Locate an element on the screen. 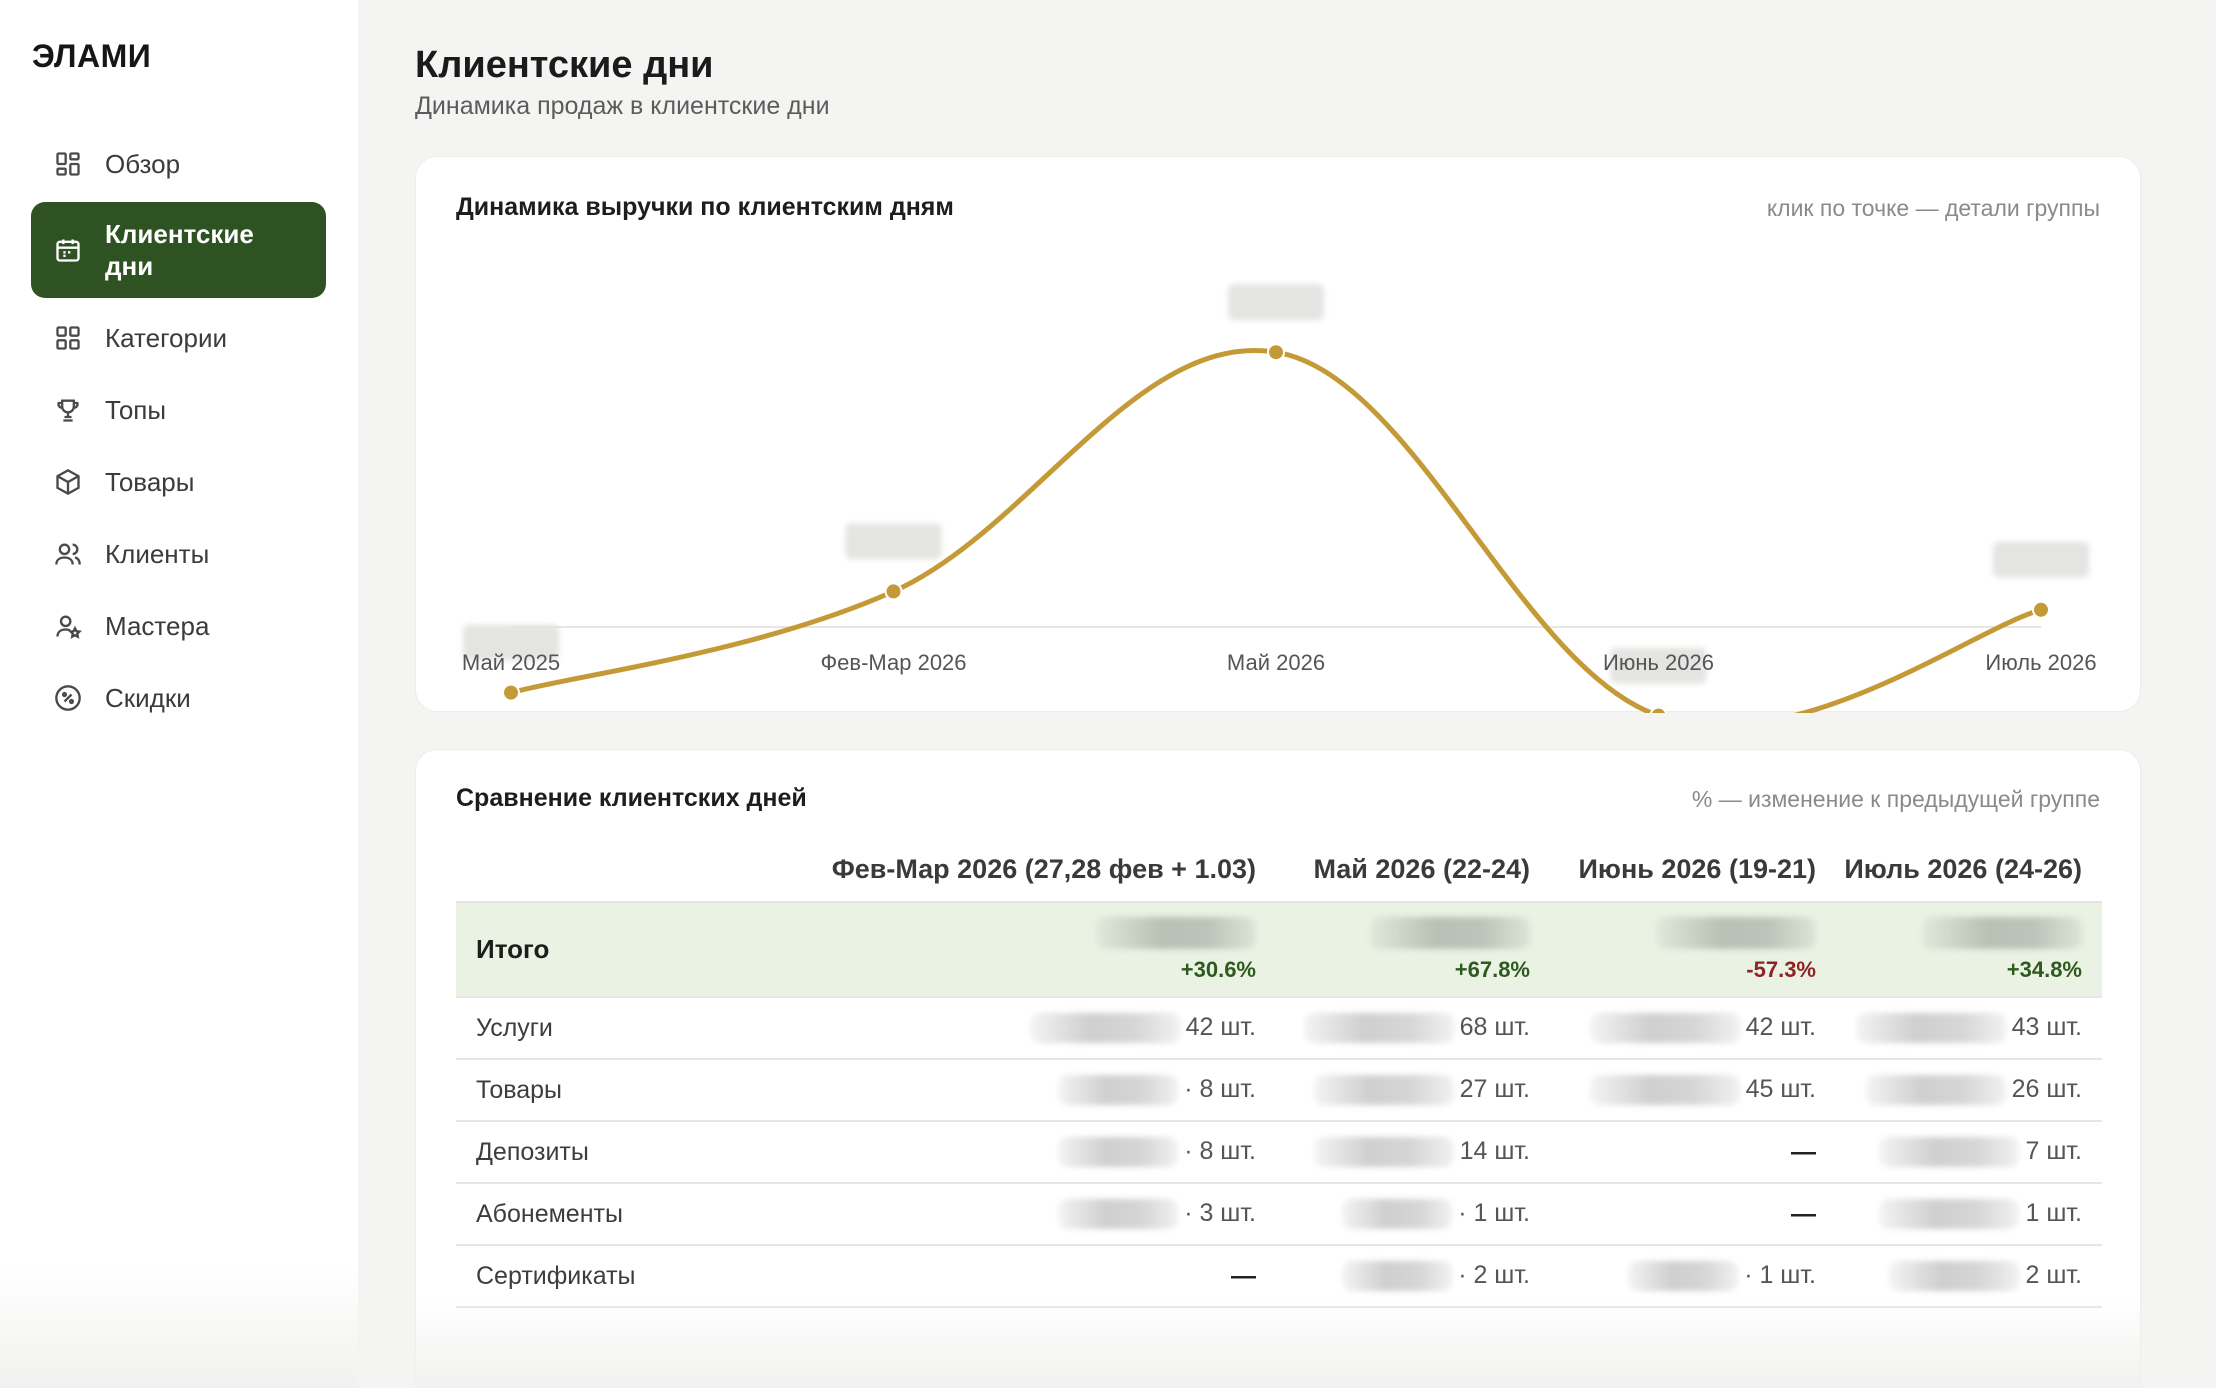  table-cell: 27 шт. is located at coordinates (1413, 1090).